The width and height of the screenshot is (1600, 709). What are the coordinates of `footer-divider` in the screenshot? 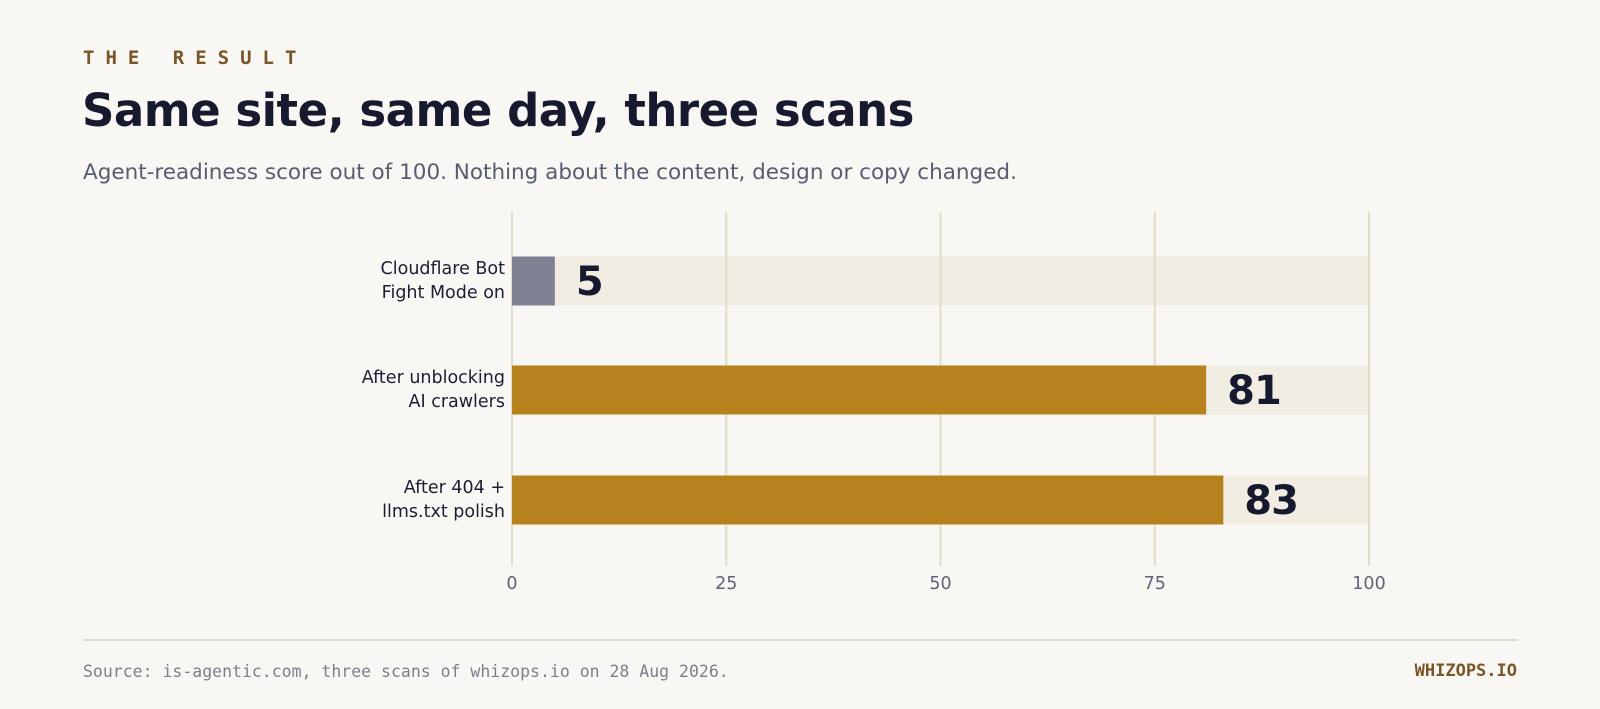 It's located at (800, 640).